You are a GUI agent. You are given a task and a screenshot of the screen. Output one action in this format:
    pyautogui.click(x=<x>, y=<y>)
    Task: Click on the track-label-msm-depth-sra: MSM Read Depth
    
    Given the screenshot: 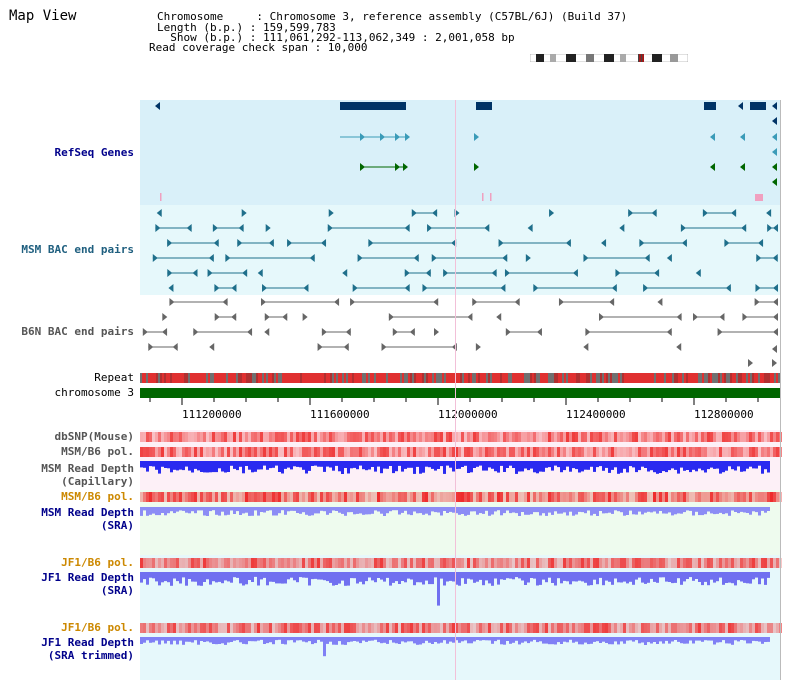 What is the action you would take?
    pyautogui.click(x=87, y=512)
    